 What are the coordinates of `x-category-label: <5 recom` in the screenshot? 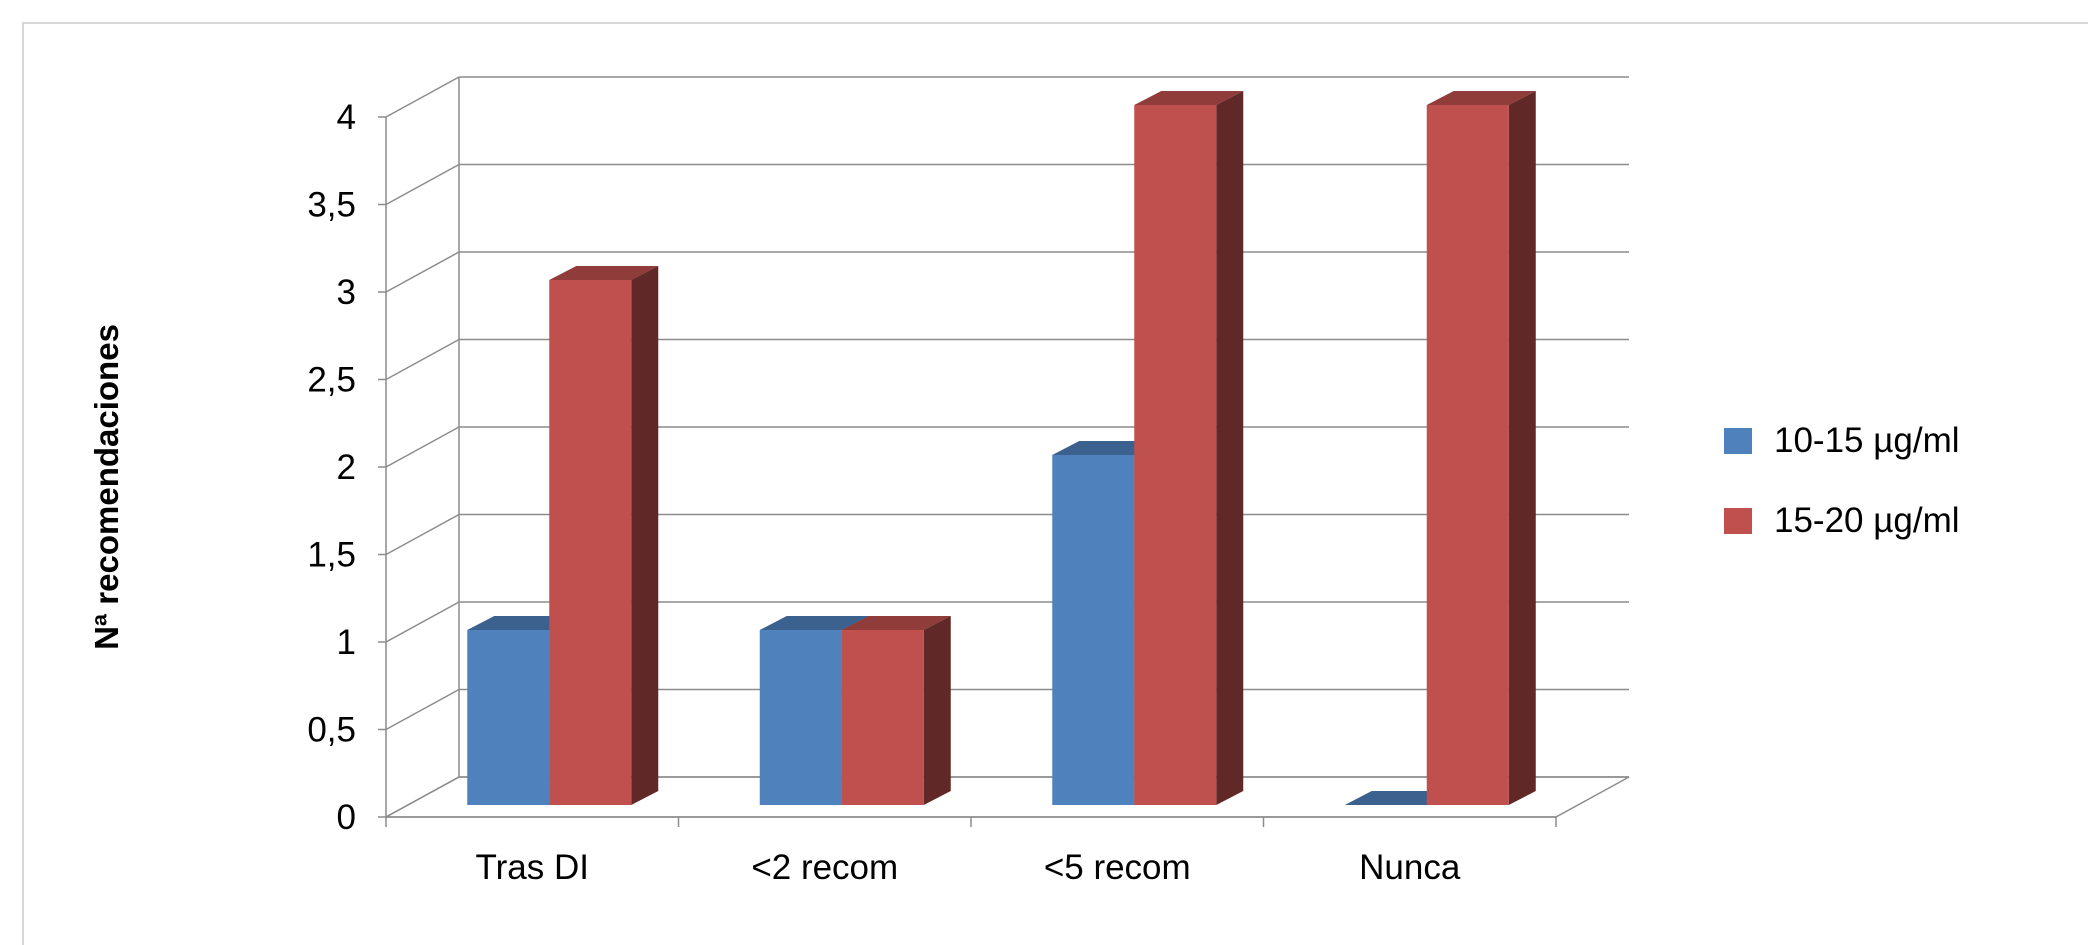 It's located at (1117, 867).